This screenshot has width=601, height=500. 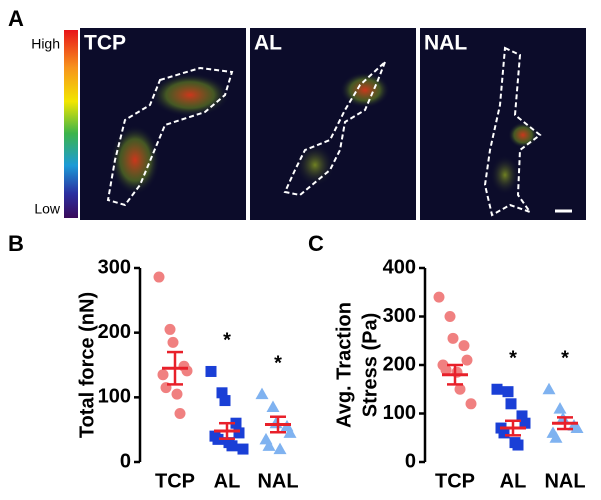 What do you see at coordinates (87, 365) in the screenshot?
I see `y-axis-label: Total force (nN)` at bounding box center [87, 365].